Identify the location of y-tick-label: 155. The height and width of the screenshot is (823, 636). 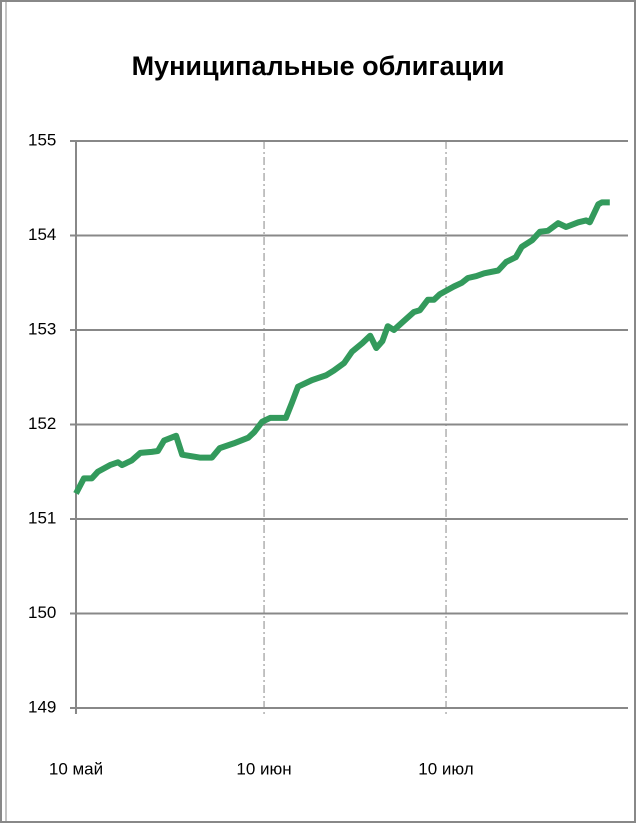
(42, 139).